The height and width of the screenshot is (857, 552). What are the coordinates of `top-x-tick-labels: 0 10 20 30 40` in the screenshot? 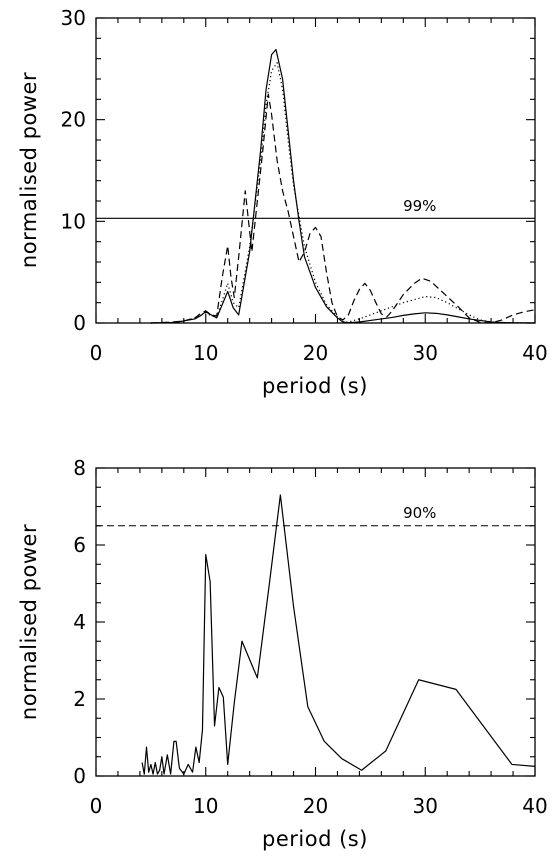 It's located at (319, 353).